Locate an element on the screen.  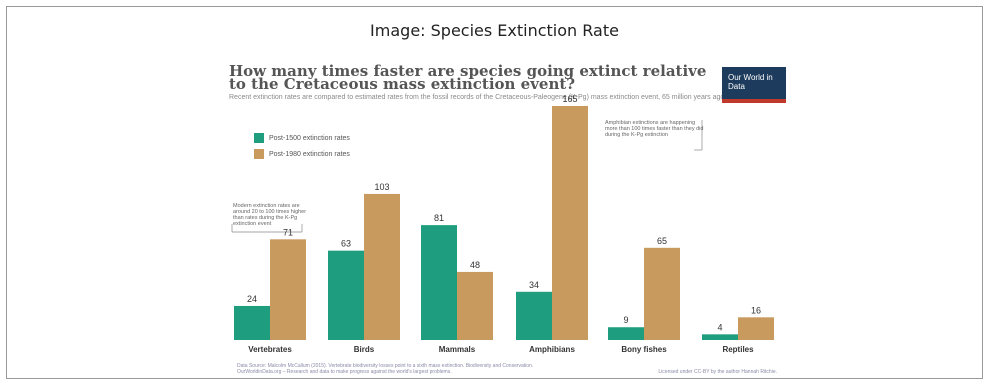
value-label-post1500-amphibians: 34 is located at coordinates (534, 285).